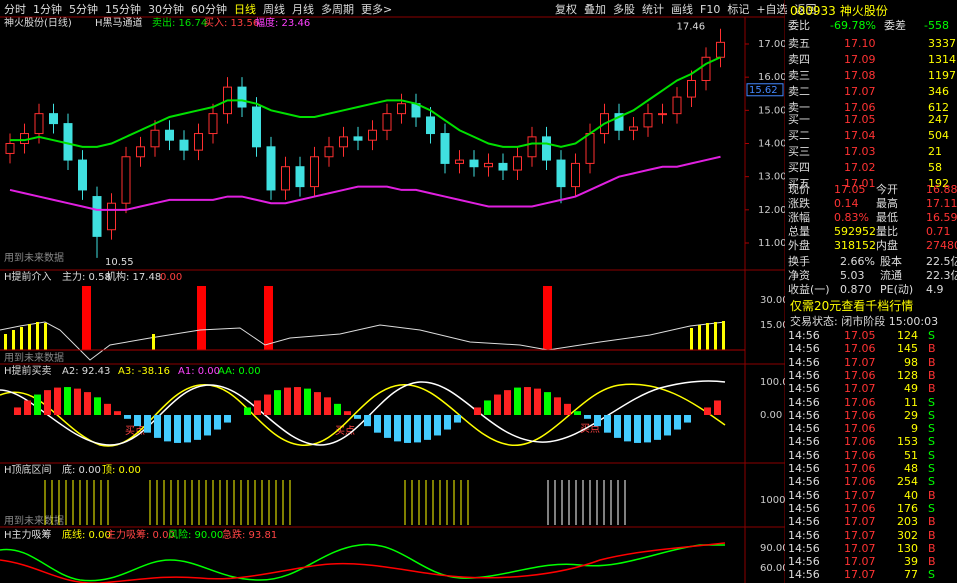 The width and height of the screenshot is (957, 583). I want to click on quote-cell: 3337, so click(942, 43).